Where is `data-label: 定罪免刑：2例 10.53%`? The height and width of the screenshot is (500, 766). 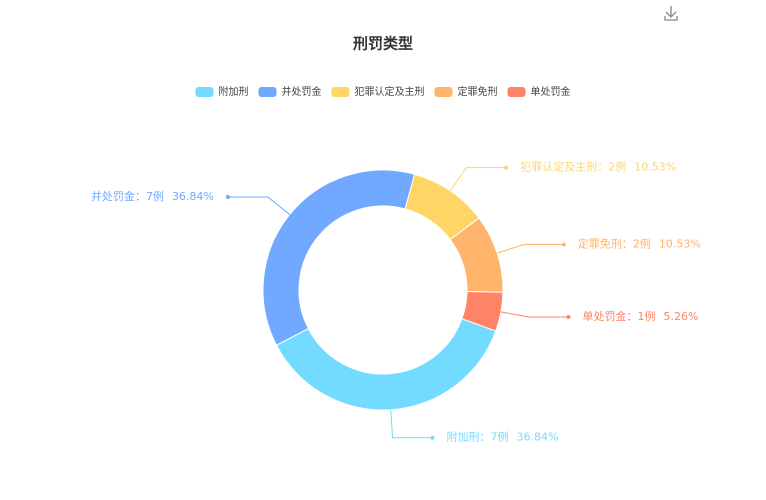
data-label: 定罪免刑：2例 10.53% is located at coordinates (639, 244).